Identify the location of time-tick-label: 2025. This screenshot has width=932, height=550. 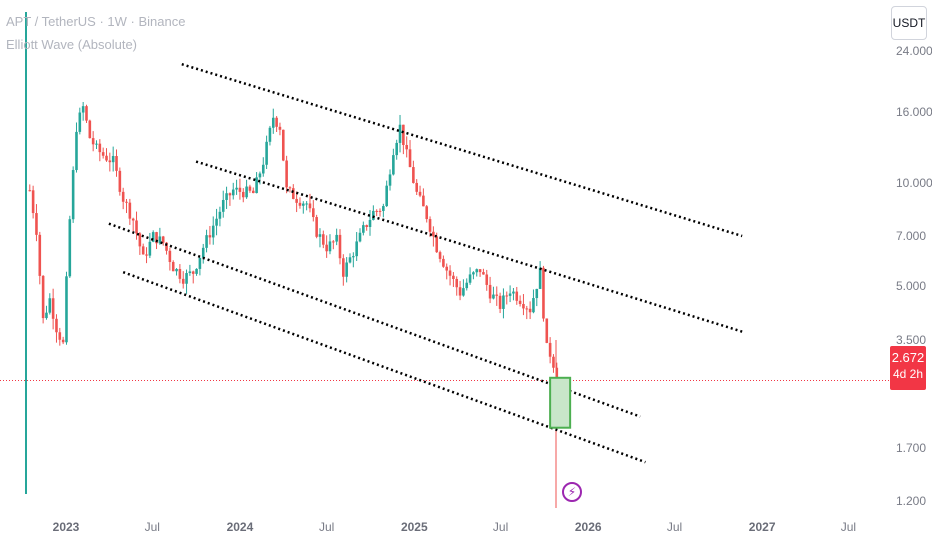
(414, 527).